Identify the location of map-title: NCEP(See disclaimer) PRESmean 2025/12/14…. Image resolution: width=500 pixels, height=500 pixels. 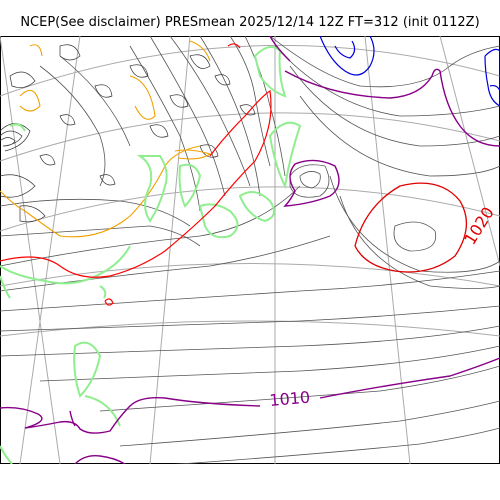
(250, 22).